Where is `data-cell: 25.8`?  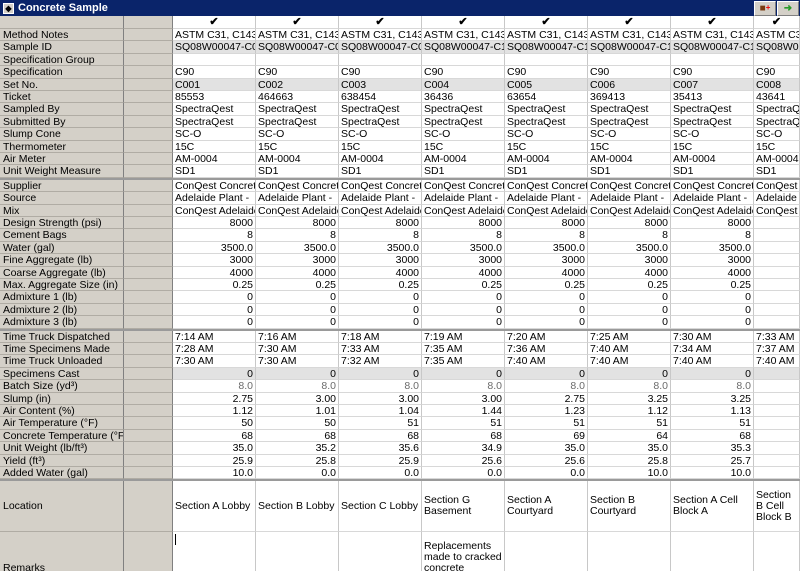 data-cell: 25.8 is located at coordinates (629, 460).